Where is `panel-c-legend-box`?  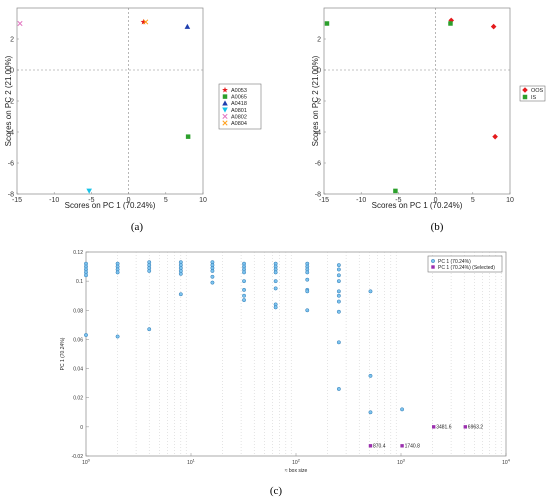
panel-c-legend-box is located at coordinates (465, 264).